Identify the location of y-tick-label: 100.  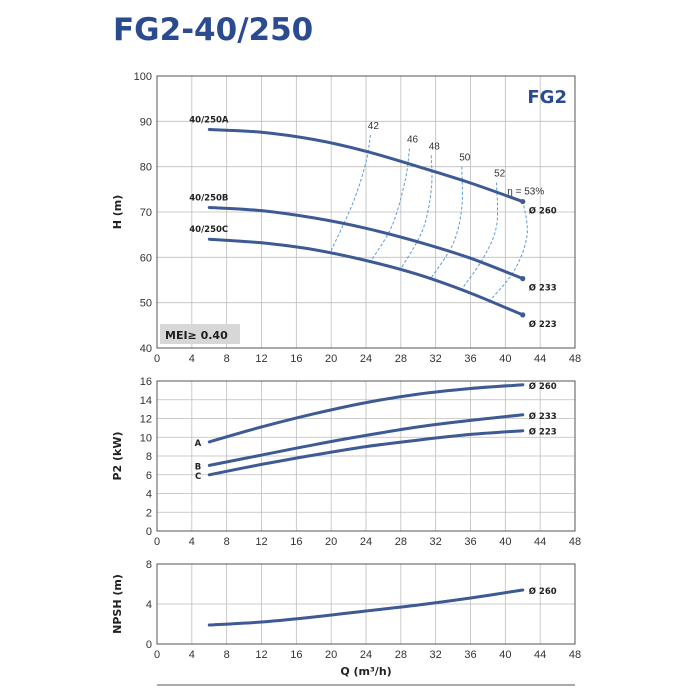
(143, 77).